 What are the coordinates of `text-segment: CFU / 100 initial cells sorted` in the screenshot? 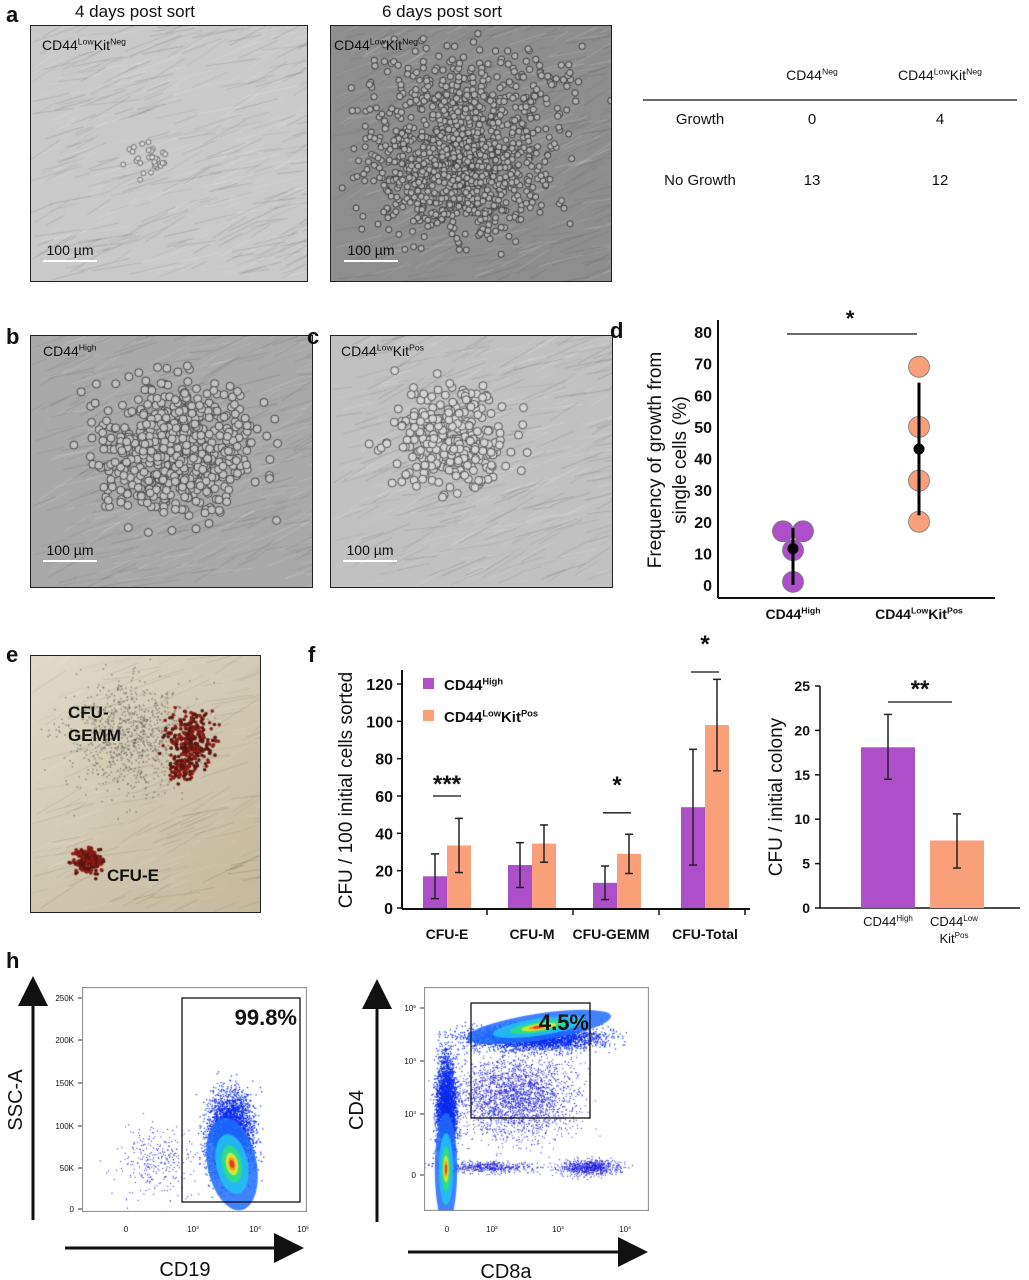 It's located at (346, 790).